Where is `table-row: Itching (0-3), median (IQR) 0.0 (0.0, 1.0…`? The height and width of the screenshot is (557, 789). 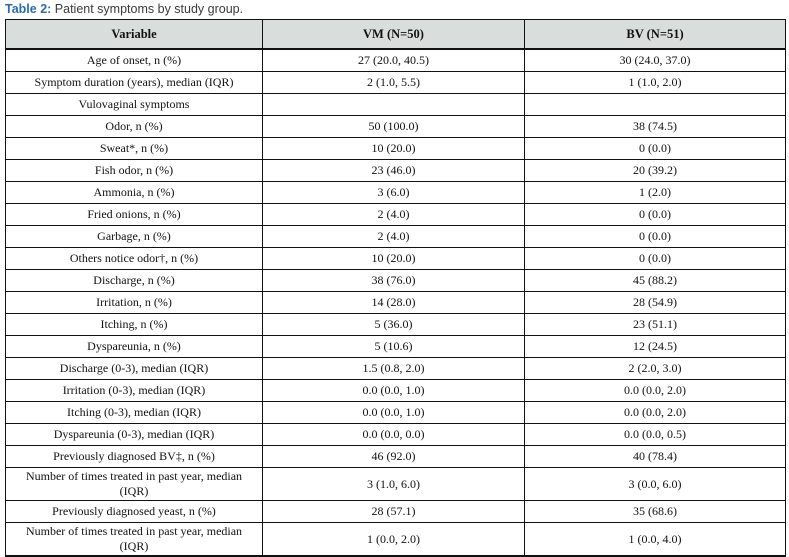 table-row: Itching (0-3), median (IQR) 0.0 (0.0, 1.0… is located at coordinates (395, 412).